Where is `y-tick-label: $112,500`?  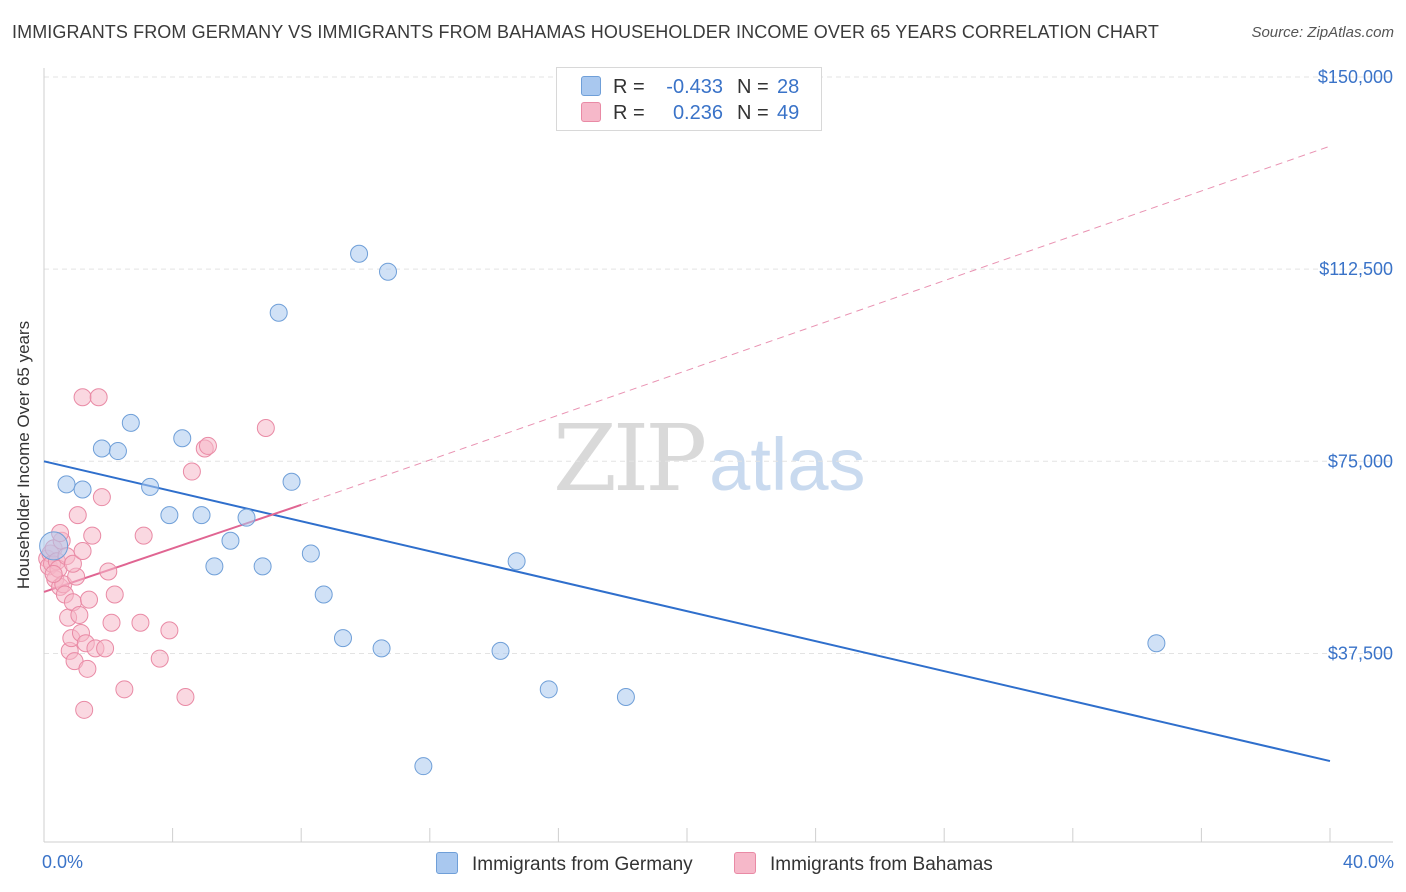
y-tick-label: $112,500 is located at coordinates (1356, 269).